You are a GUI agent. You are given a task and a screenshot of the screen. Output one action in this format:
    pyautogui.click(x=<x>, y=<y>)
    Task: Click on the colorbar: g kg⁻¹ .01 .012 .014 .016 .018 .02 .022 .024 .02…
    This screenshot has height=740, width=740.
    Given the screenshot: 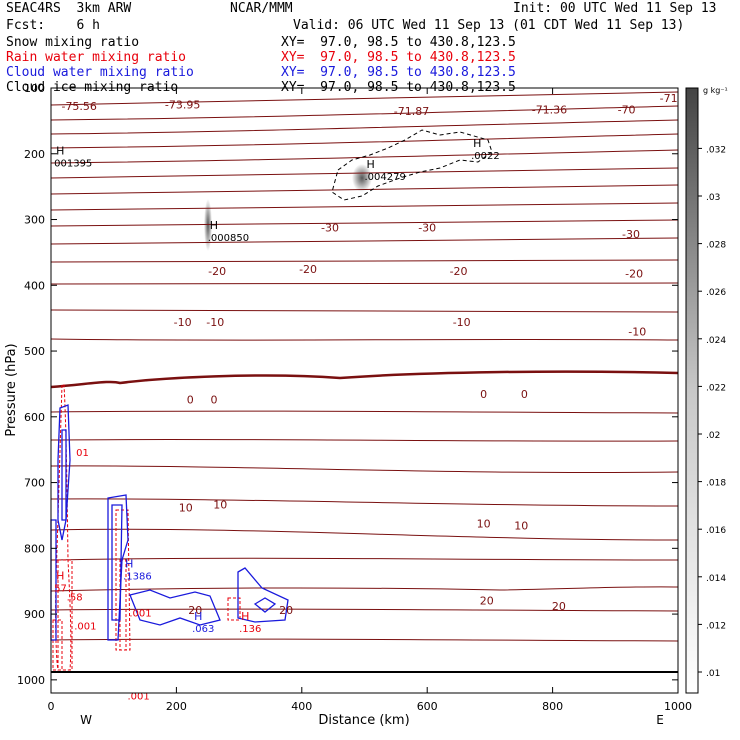 What is the action you would take?
    pyautogui.click(x=706, y=390)
    